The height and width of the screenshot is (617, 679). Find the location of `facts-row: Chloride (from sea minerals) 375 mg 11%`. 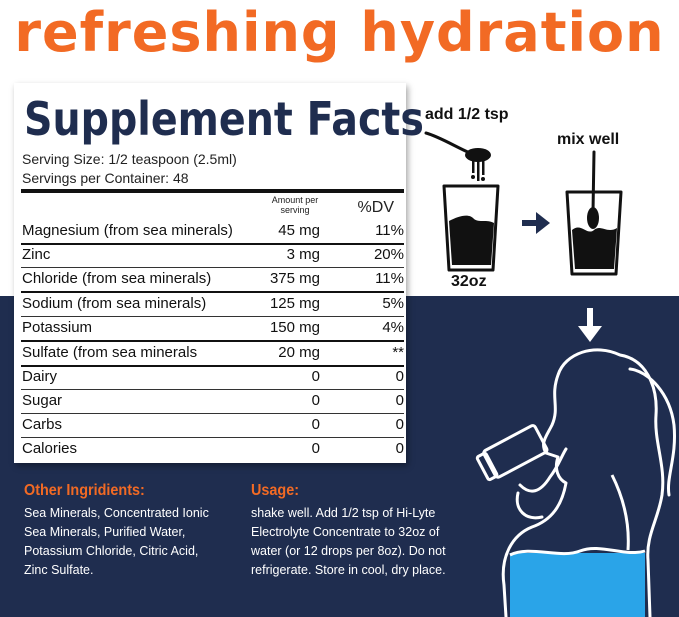

facts-row: Chloride (from sea minerals) 375 mg 11% is located at coordinates (212, 280).